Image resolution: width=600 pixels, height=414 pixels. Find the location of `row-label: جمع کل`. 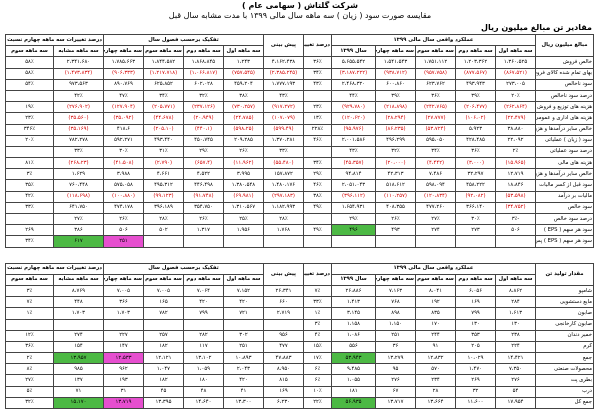

row-label: جمع کل is located at coordinates (564, 403).